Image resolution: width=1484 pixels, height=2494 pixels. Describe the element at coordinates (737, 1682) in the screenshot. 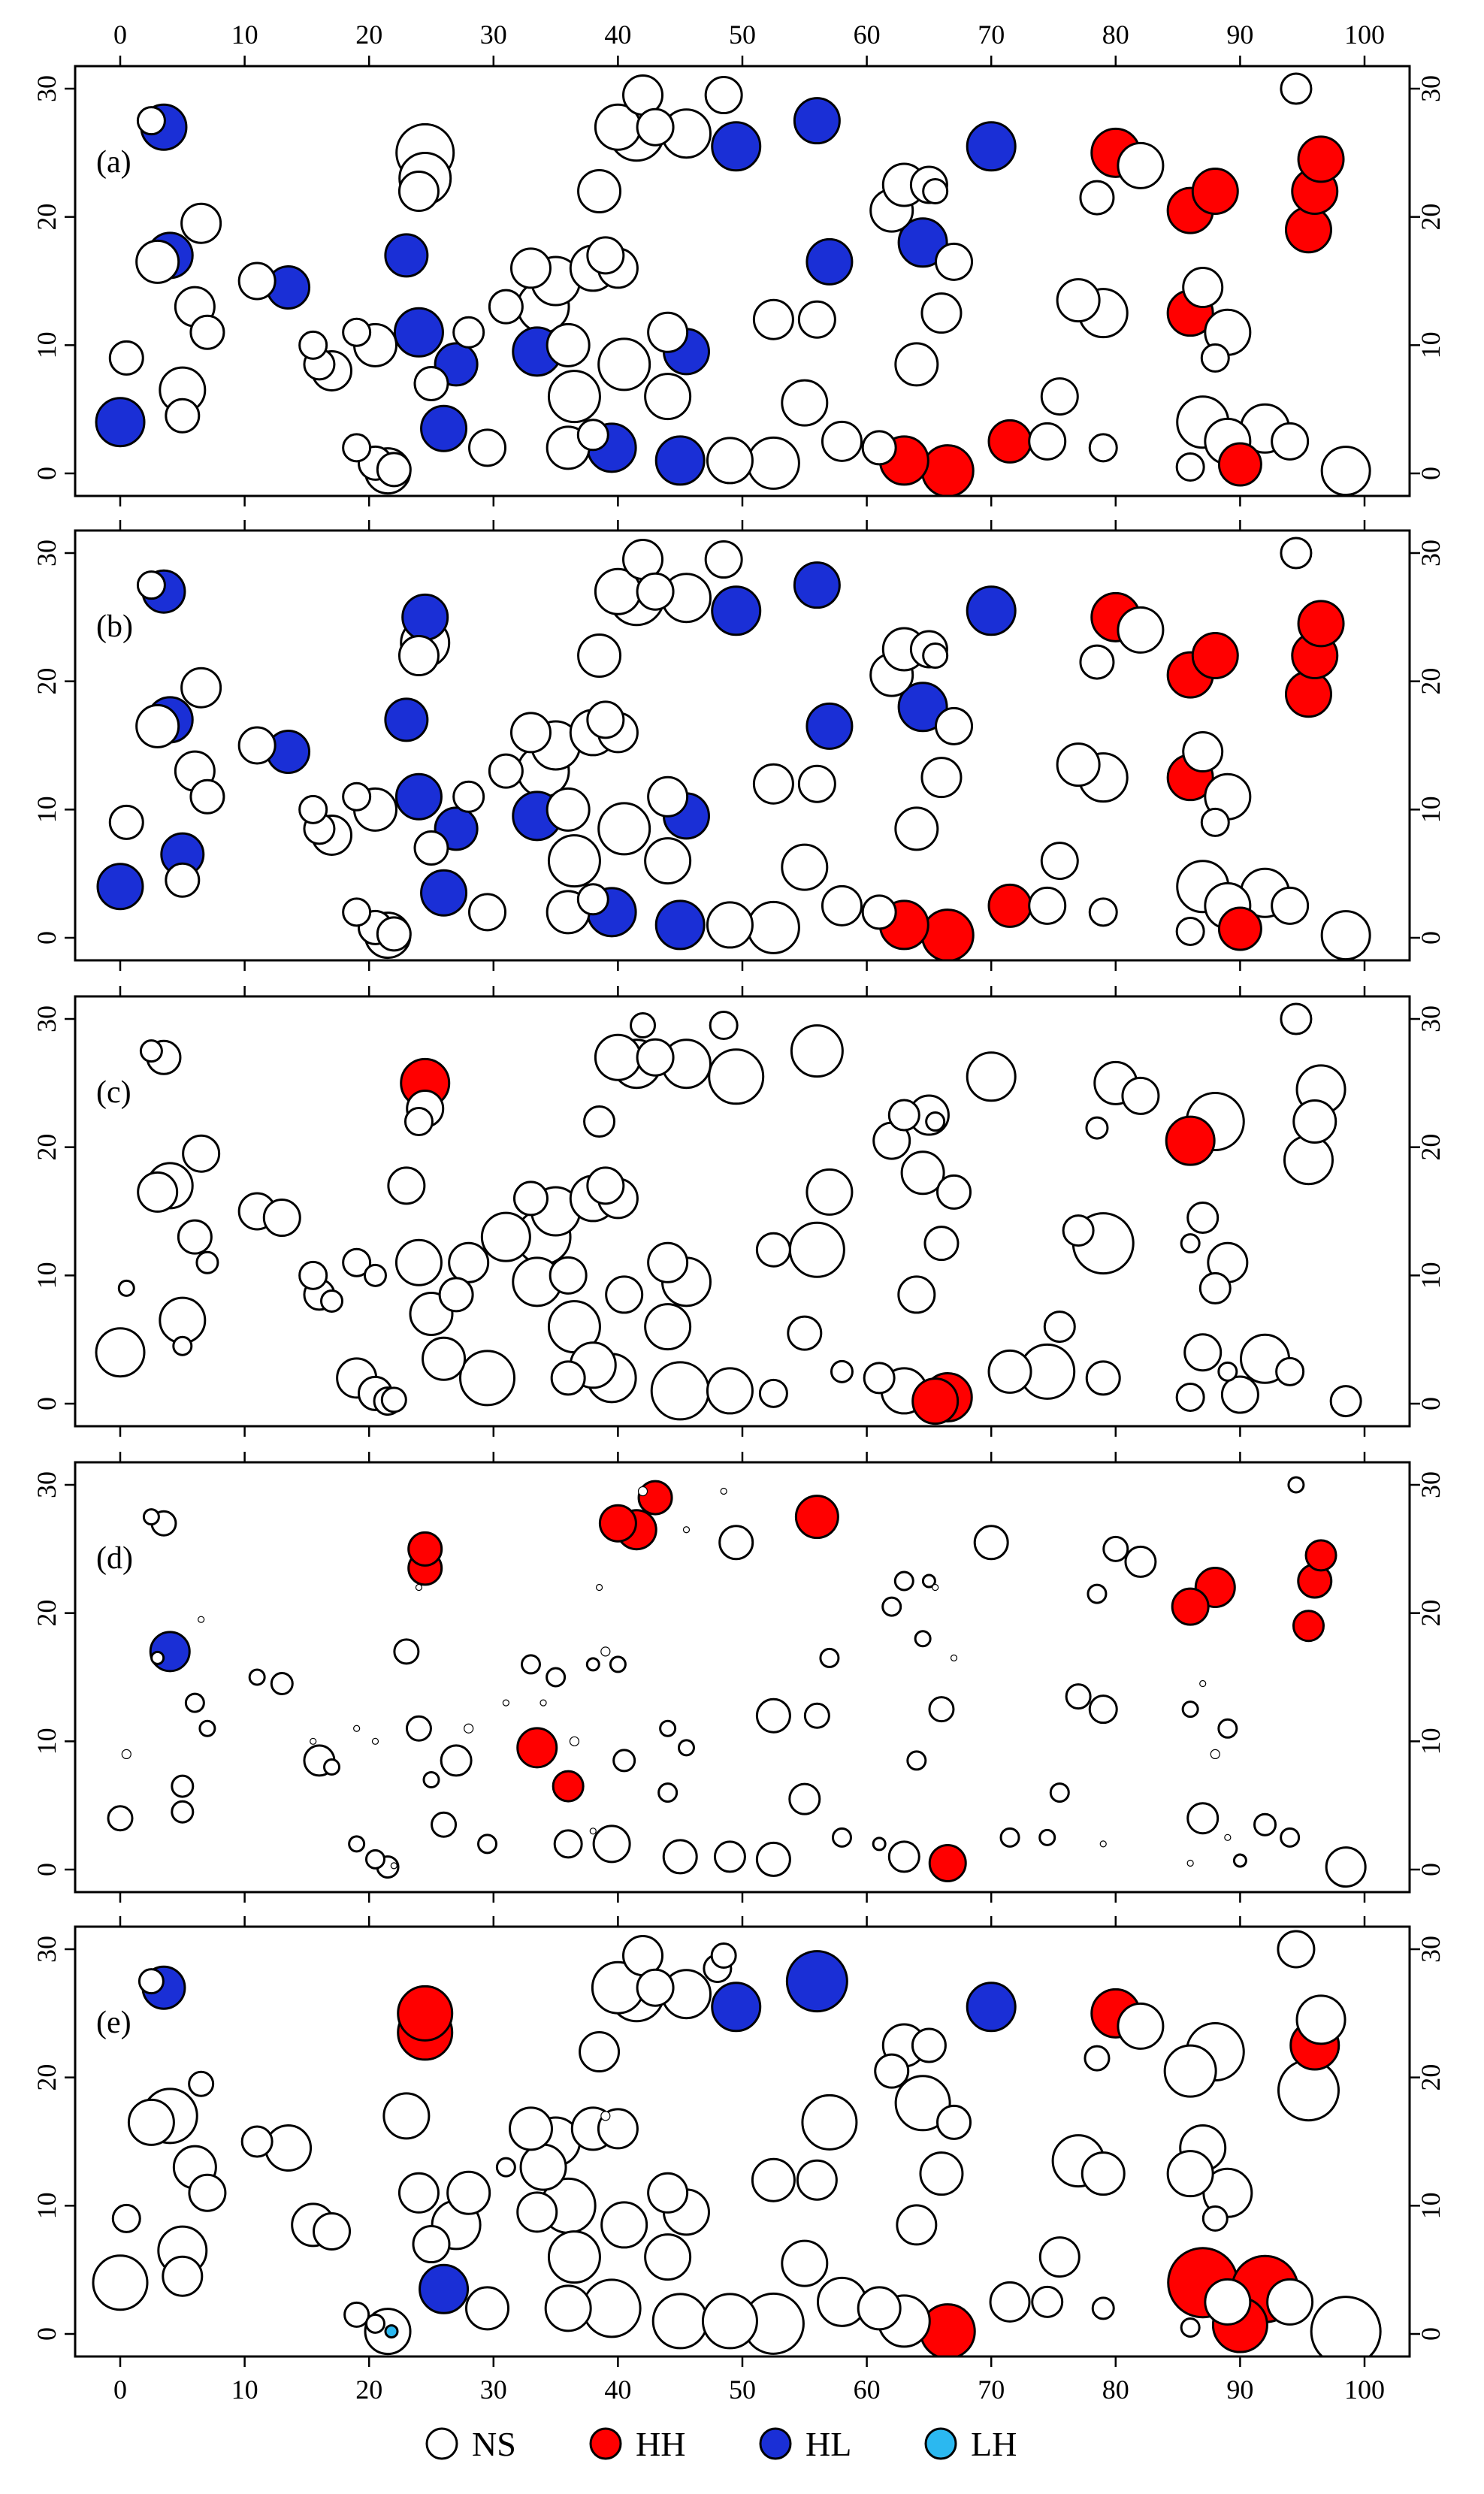

I see `panel-d-points` at that location.